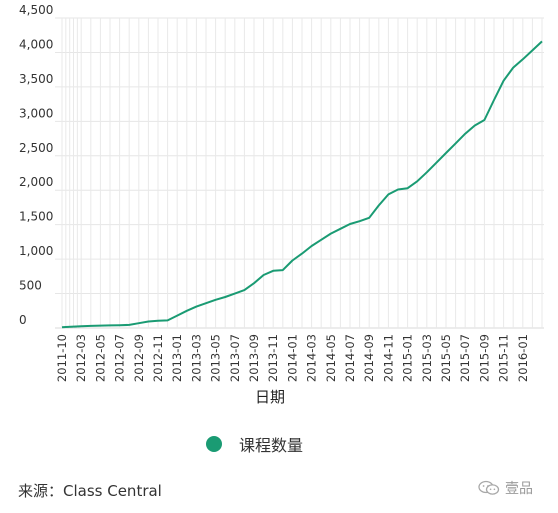  Describe the element at coordinates (235, 358) in the screenshot. I see `x-tick-label: 2013-07` at that location.